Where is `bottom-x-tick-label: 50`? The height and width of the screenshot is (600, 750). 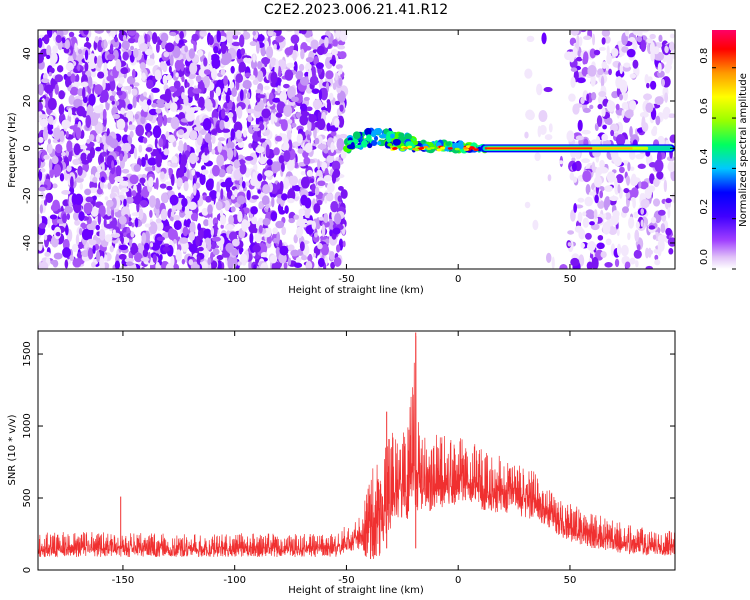 bottom-x-tick-label: 50 is located at coordinates (570, 580).